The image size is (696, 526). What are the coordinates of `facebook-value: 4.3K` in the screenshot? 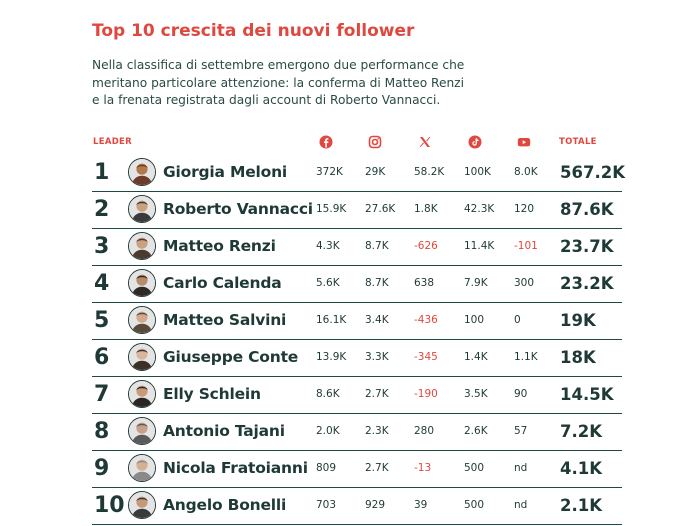 It's located at (328, 246).